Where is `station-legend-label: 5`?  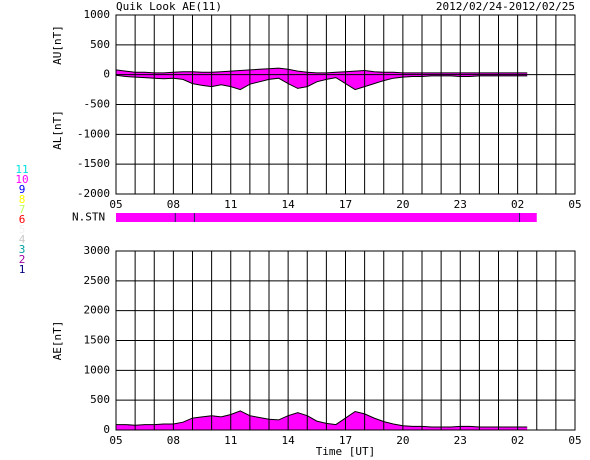
station-legend-label: 5 is located at coordinates (22, 229).